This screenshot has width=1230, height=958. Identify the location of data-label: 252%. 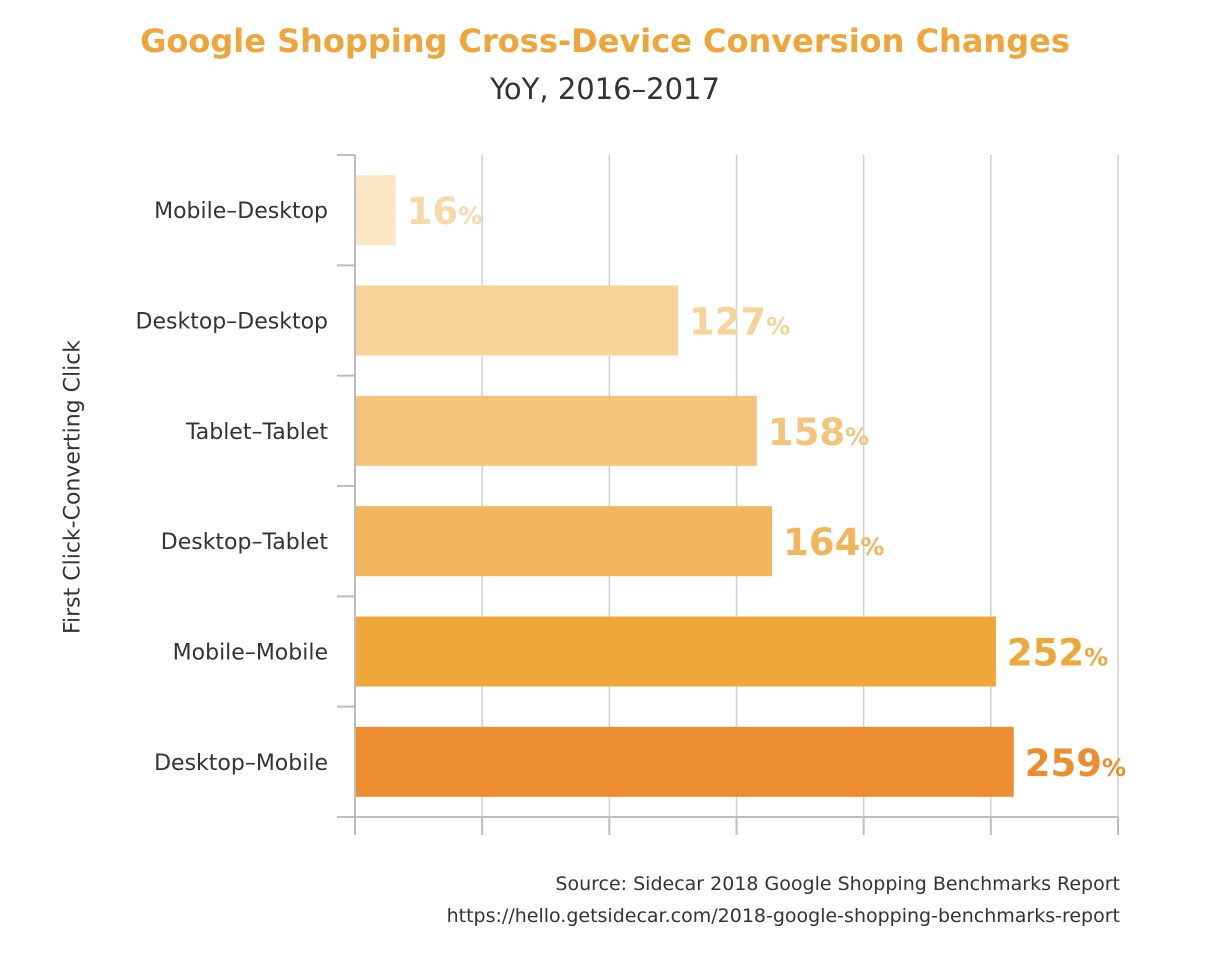
(1057, 653).